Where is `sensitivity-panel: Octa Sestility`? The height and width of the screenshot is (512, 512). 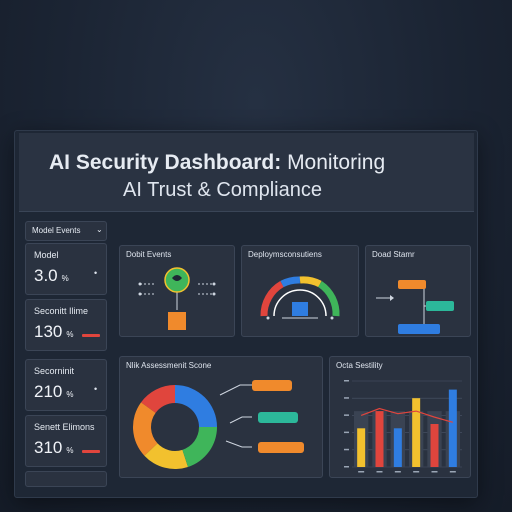 sensitivity-panel: Octa Sestility is located at coordinates (400, 417).